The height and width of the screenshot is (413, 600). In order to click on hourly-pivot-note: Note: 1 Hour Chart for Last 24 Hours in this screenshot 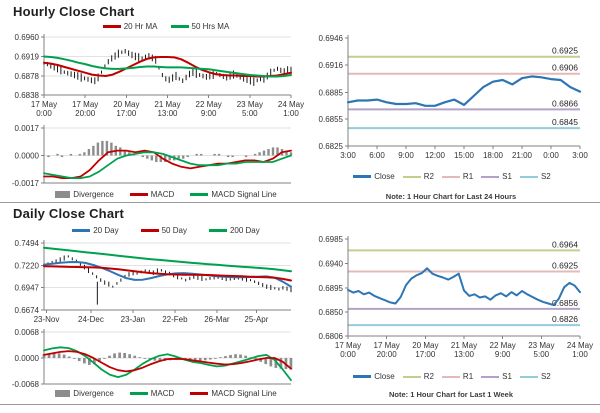, I will do `click(451, 196)`.